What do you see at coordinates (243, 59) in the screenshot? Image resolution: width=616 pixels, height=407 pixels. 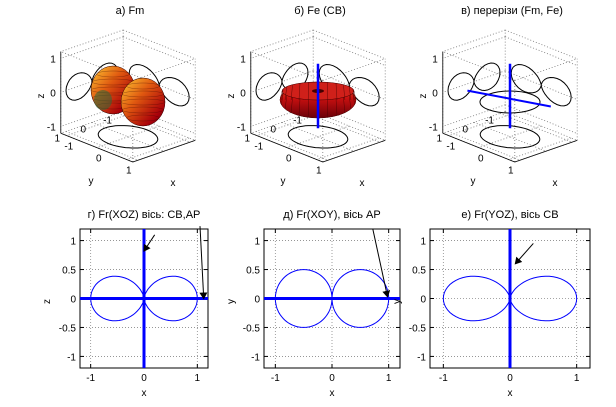 I see `z-tick-label: 1` at bounding box center [243, 59].